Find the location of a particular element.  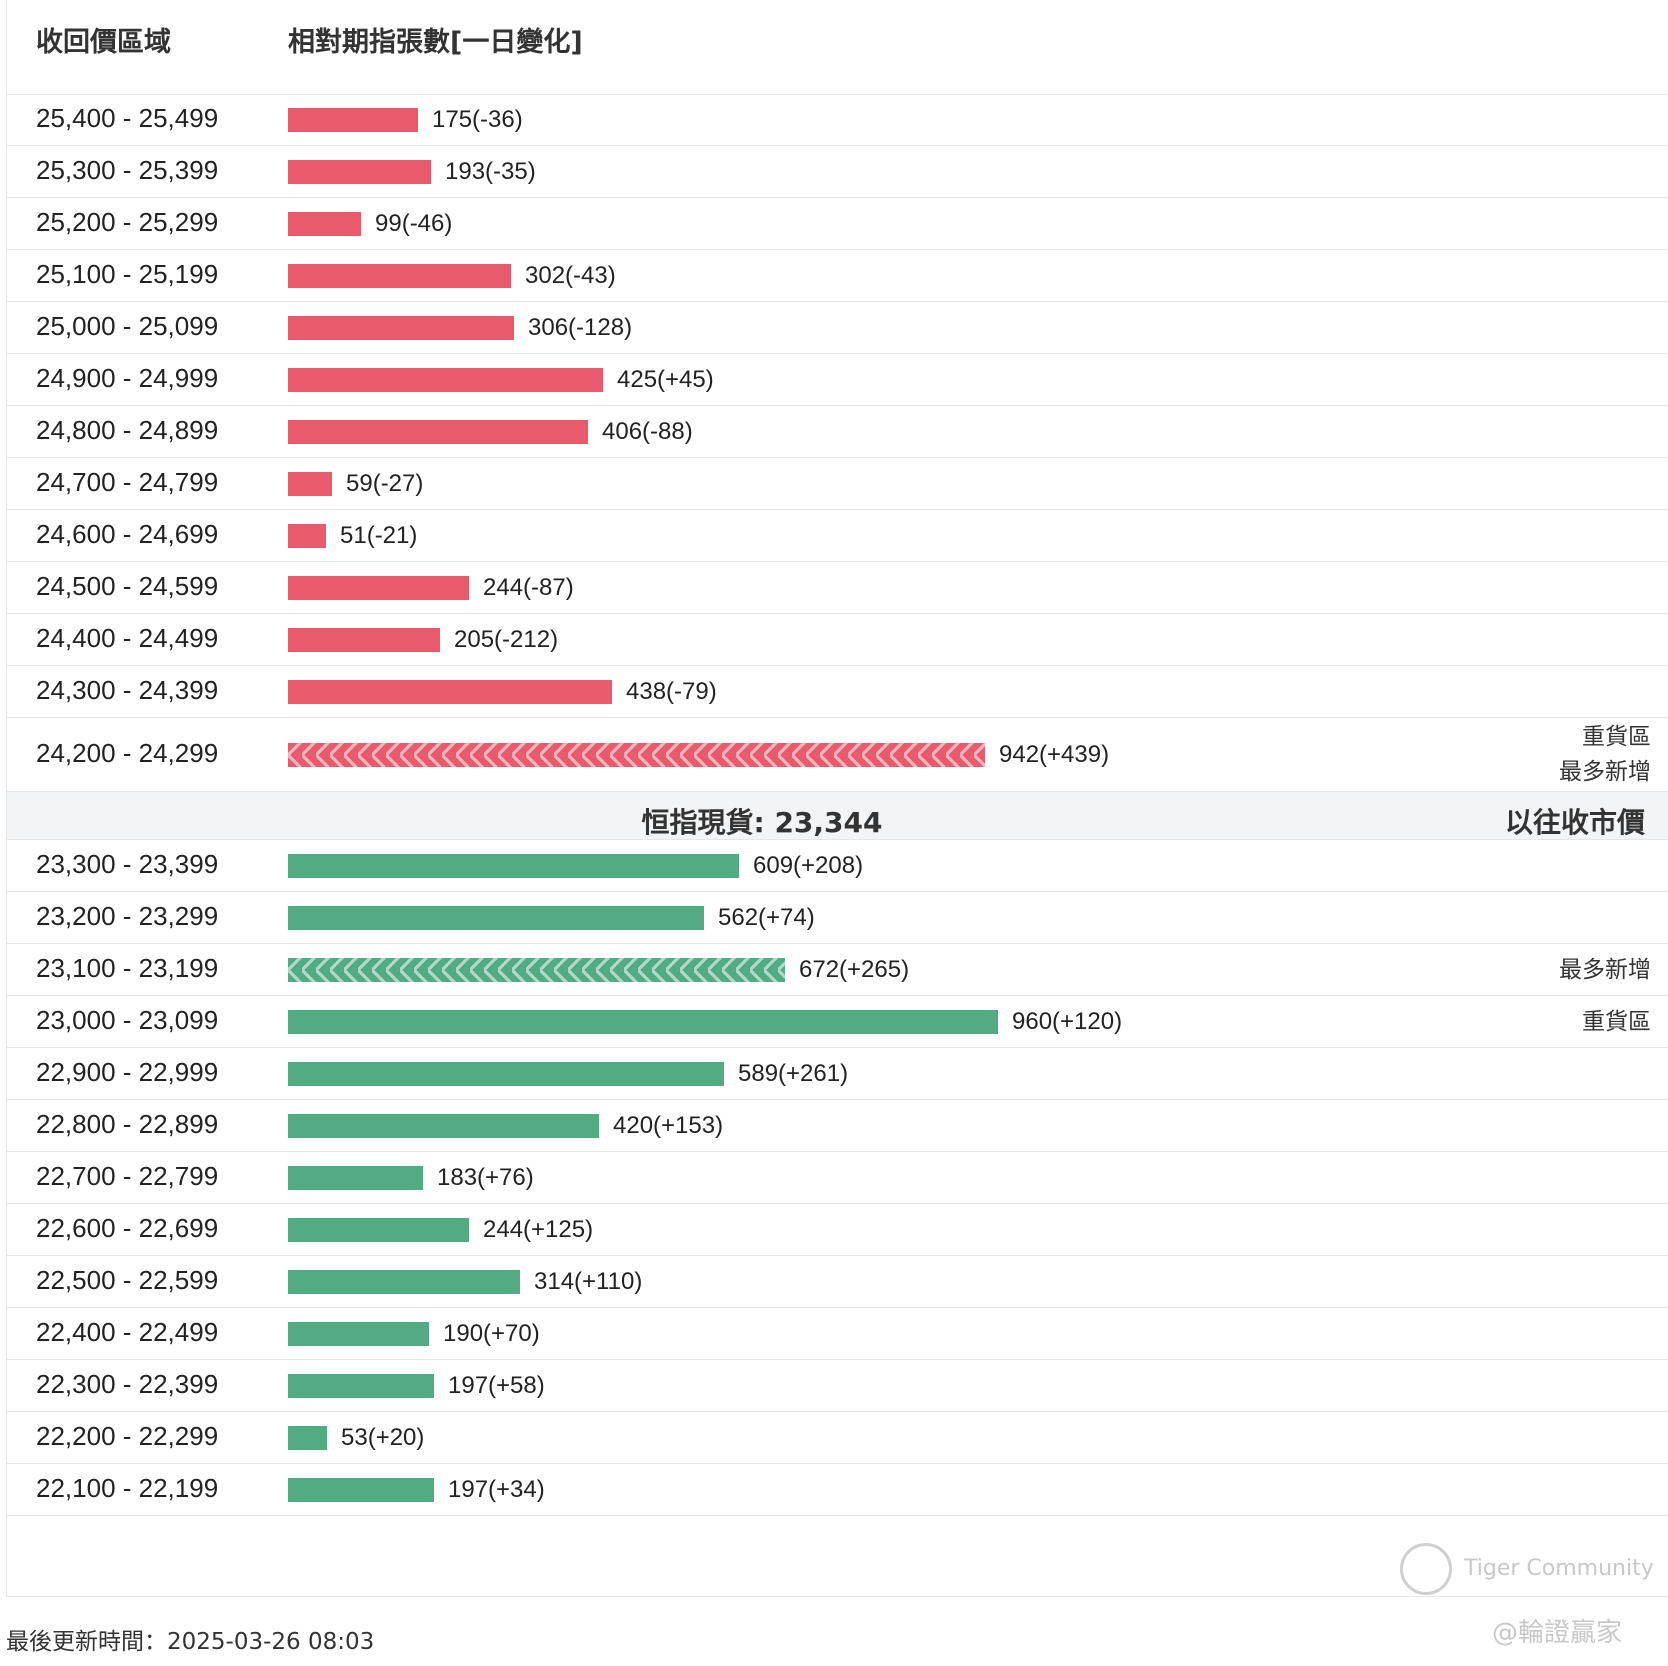

bear-row: 24,200 - 24,299 942(+439) 重貨區最多新增 is located at coordinates (837, 755).